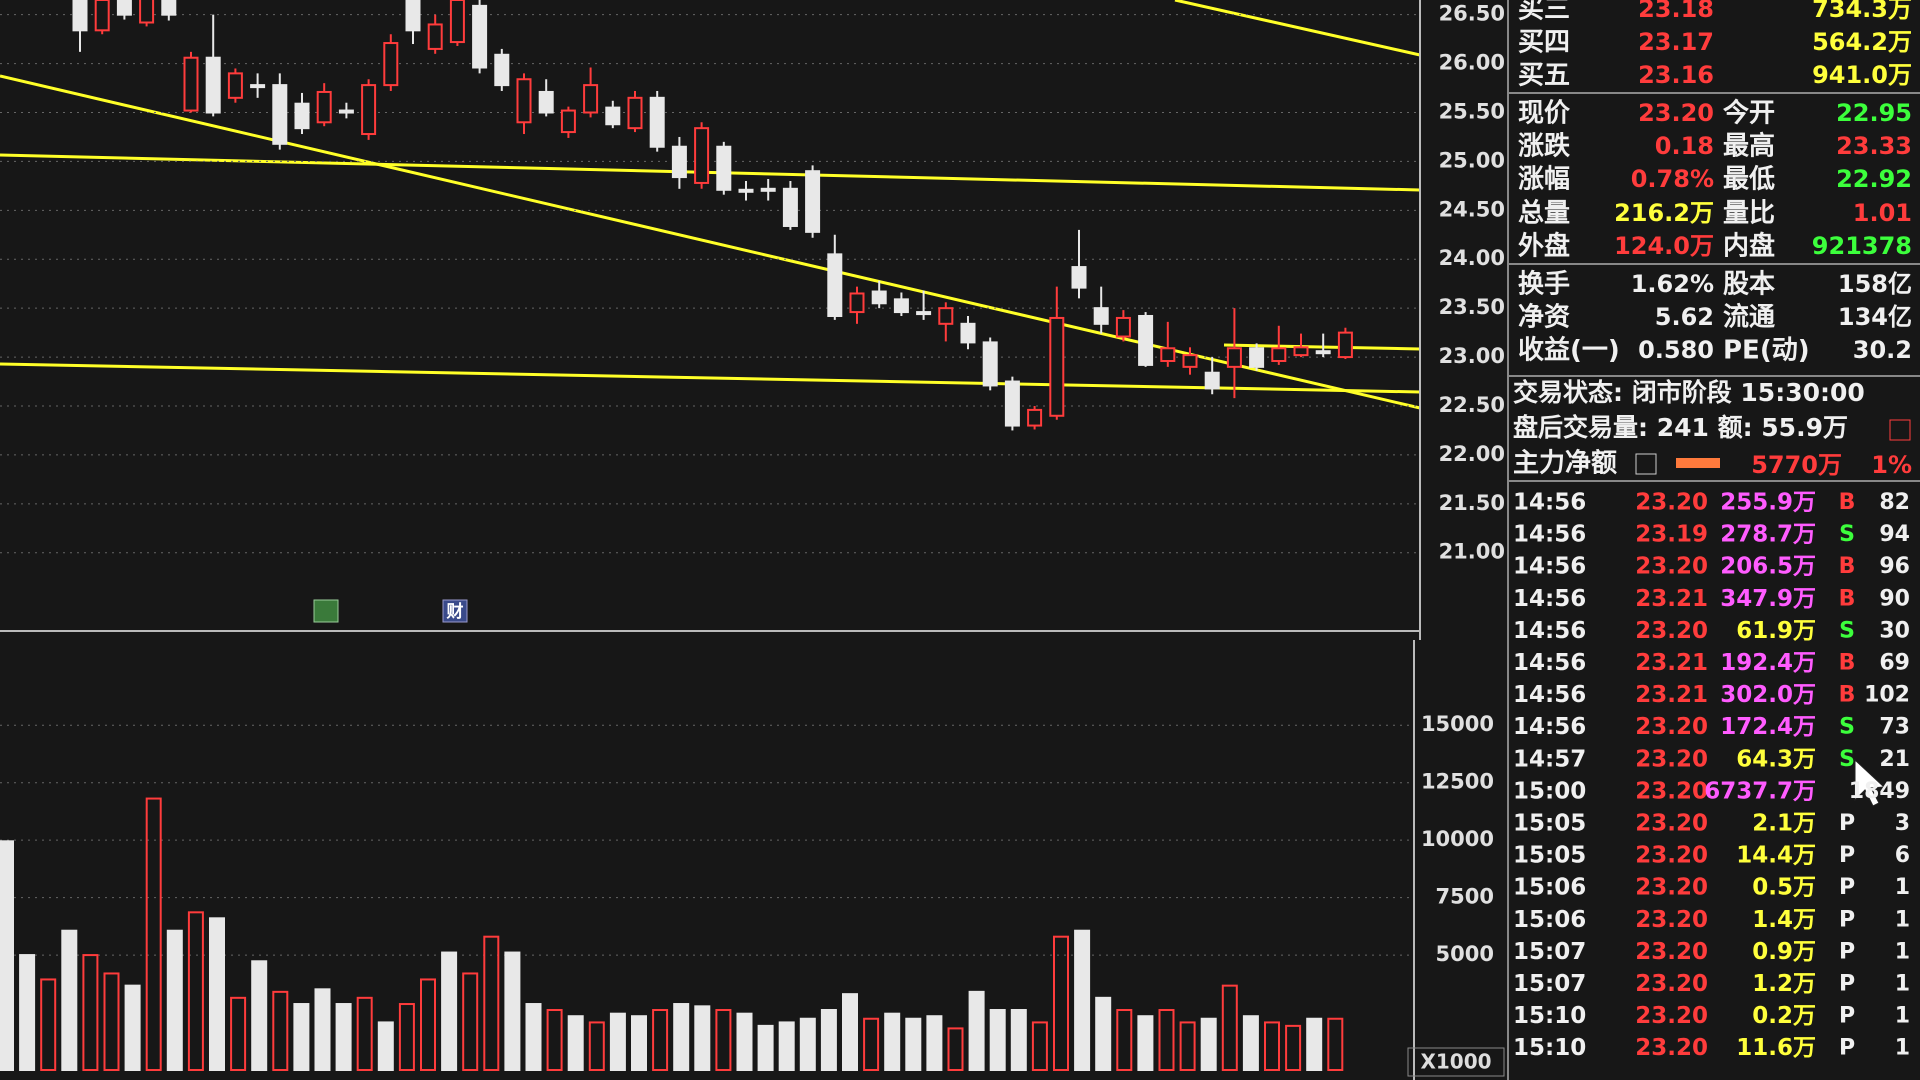 This screenshot has width=1920, height=1080. Describe the element at coordinates (1862, 75) in the screenshot. I see `order-volume: 941.0万` at that location.